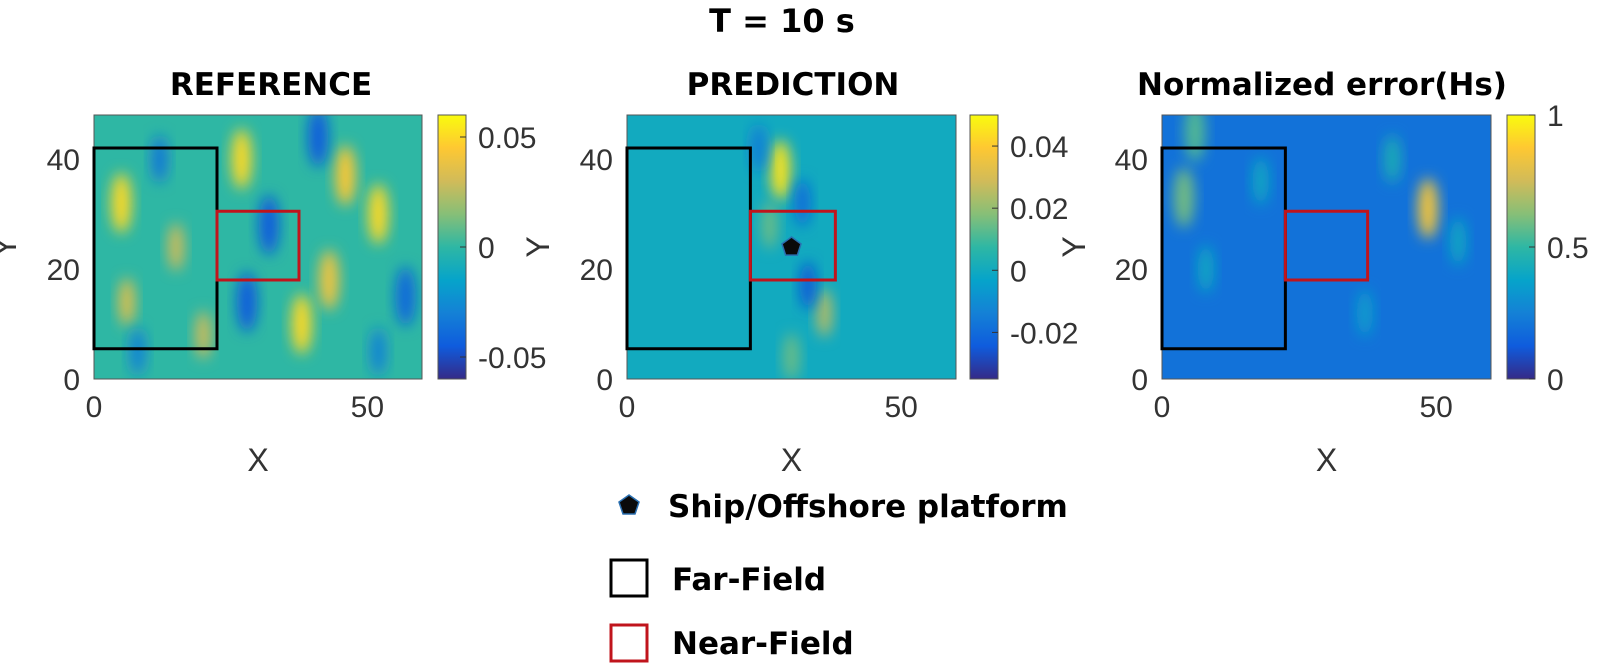 The image size is (1598, 666). What do you see at coordinates (1568, 248) in the screenshot?
I see `colorbar-tick-label: 0.5` at bounding box center [1568, 248].